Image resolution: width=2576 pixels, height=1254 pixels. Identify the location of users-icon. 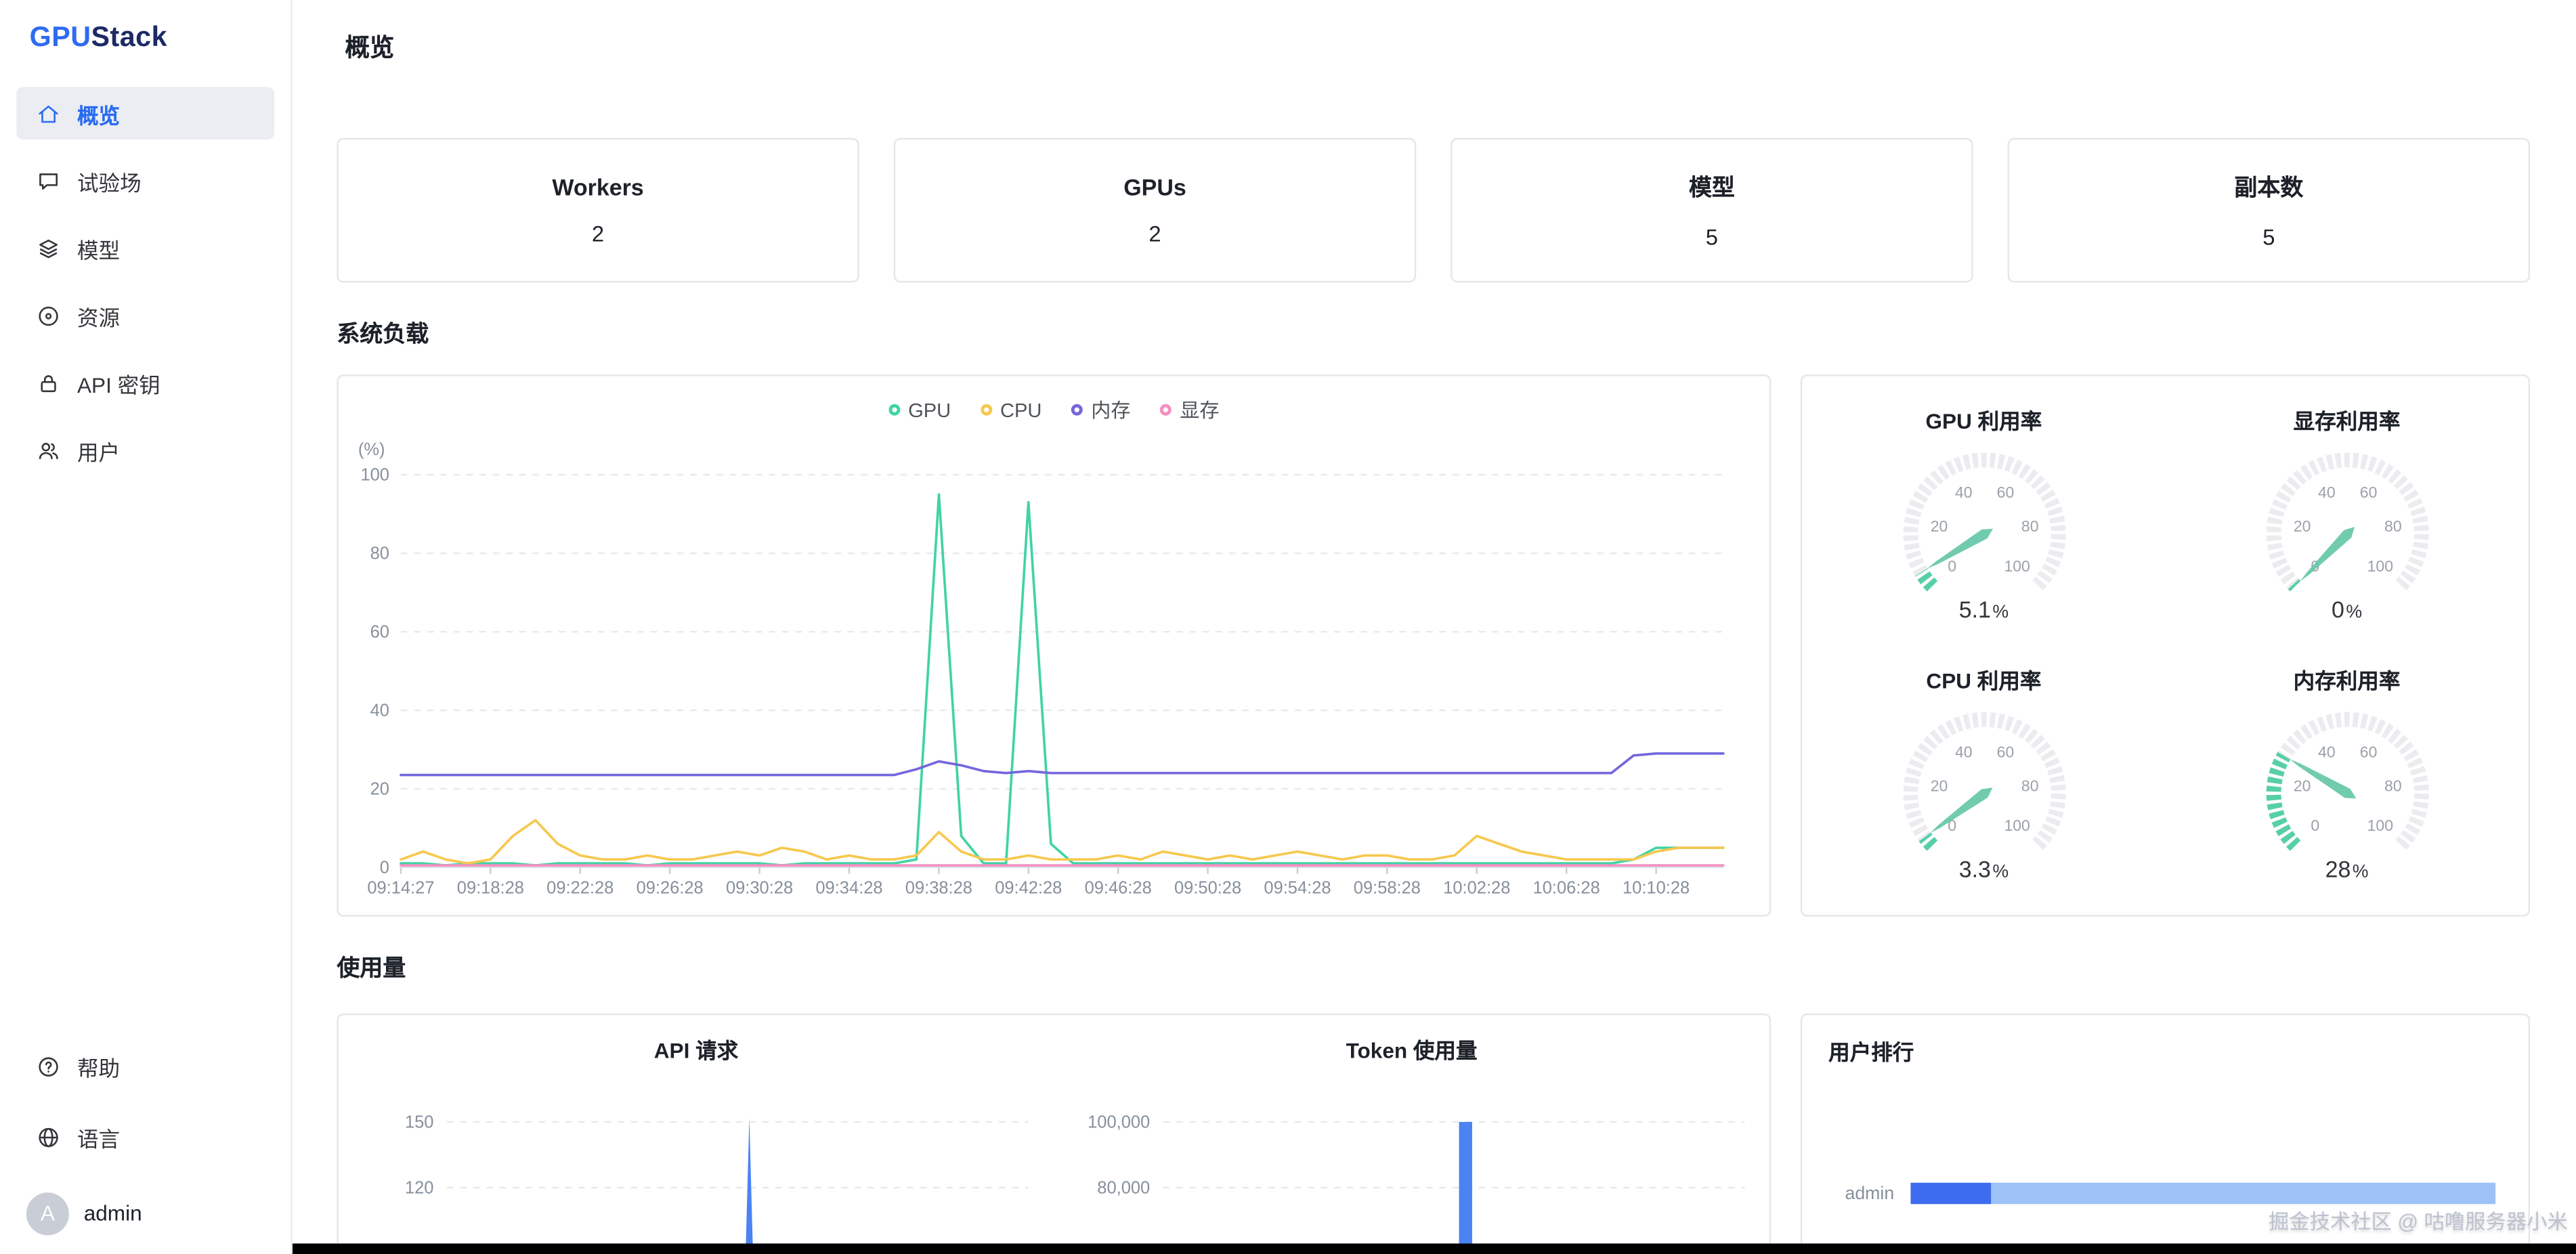
(48, 450).